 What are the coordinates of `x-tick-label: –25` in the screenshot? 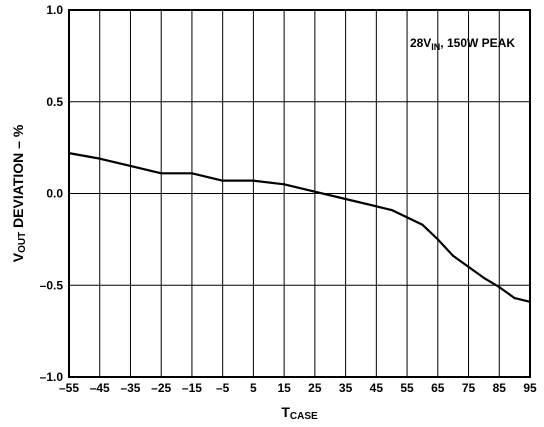 It's located at (161, 388).